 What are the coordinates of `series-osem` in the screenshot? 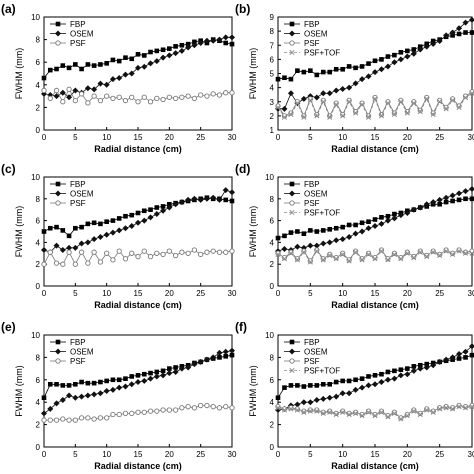 It's located at (138, 382).